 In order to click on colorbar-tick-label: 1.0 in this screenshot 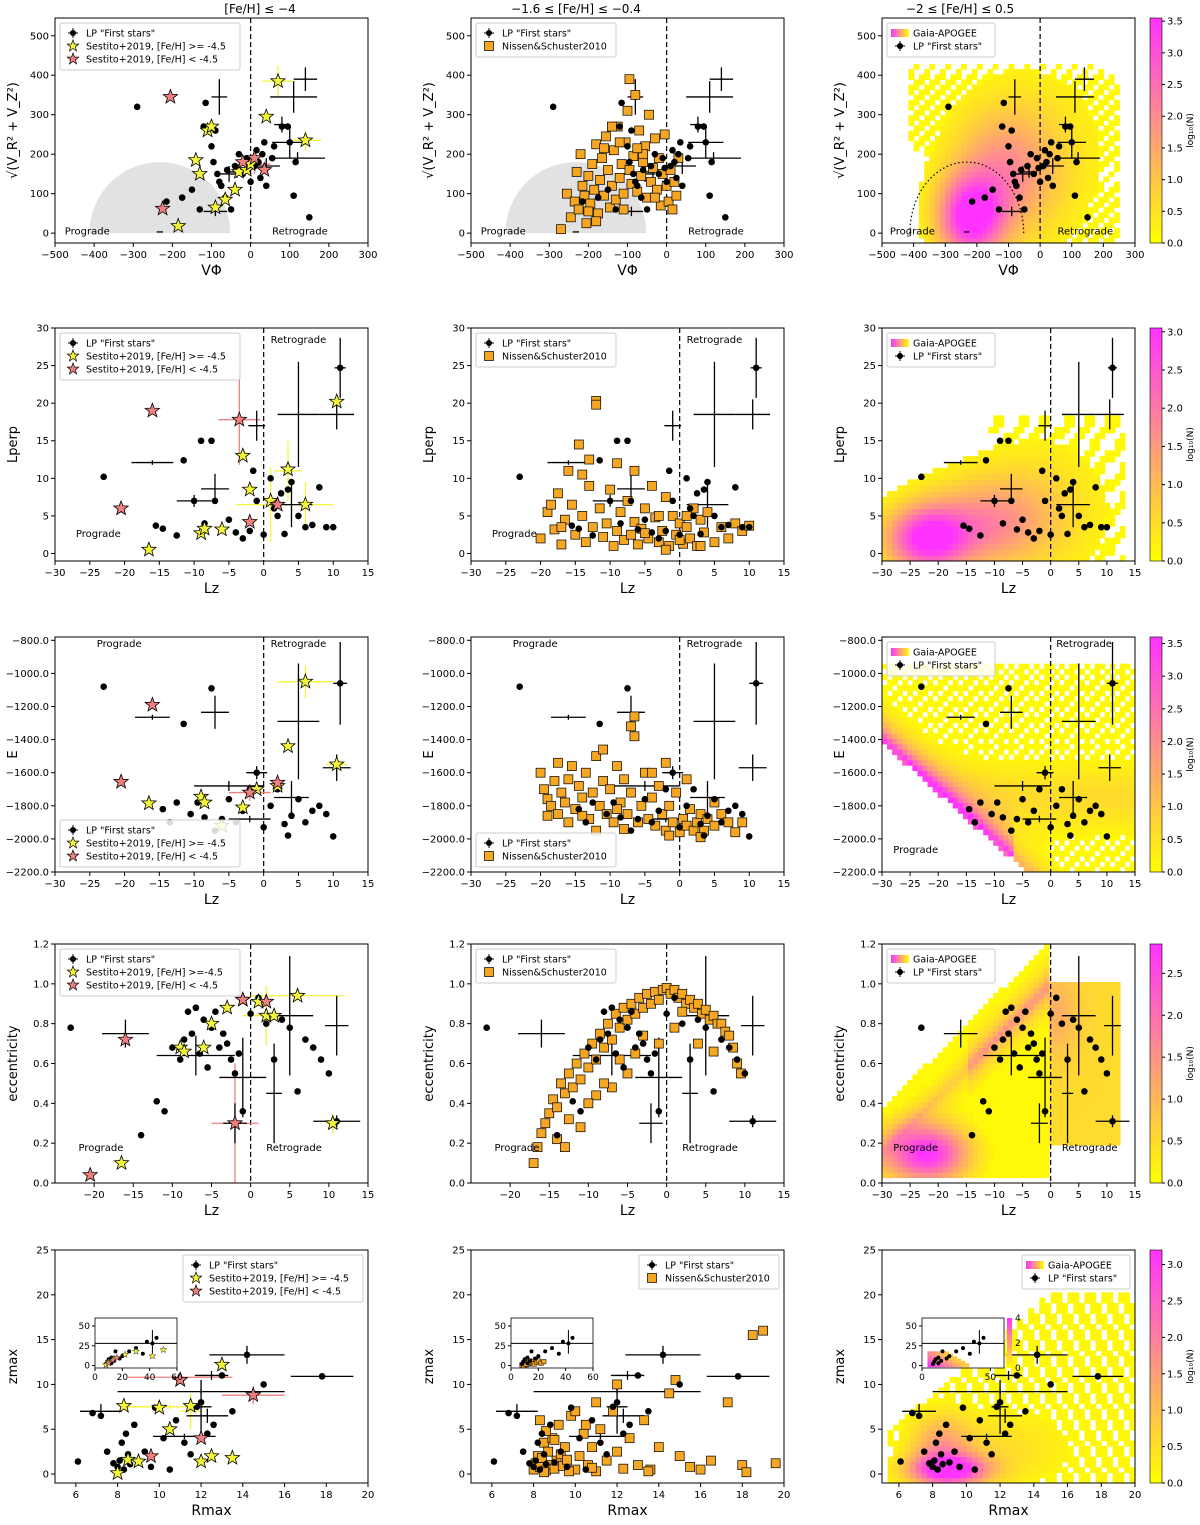, I will do `click(1175, 485)`.